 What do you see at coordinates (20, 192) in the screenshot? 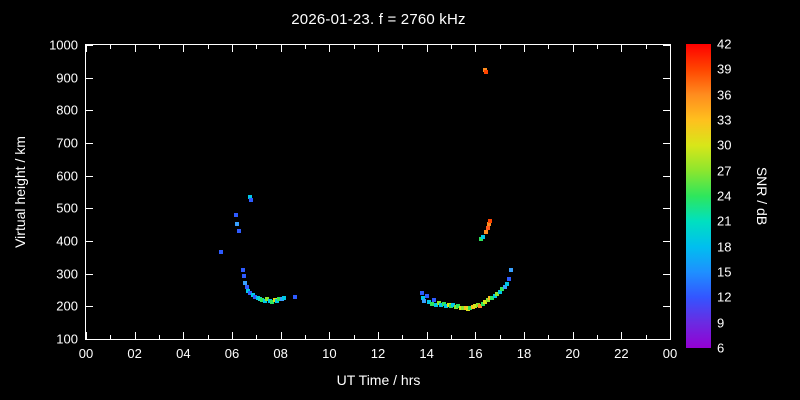
I see `y-axis-label: Virtual height / km` at bounding box center [20, 192].